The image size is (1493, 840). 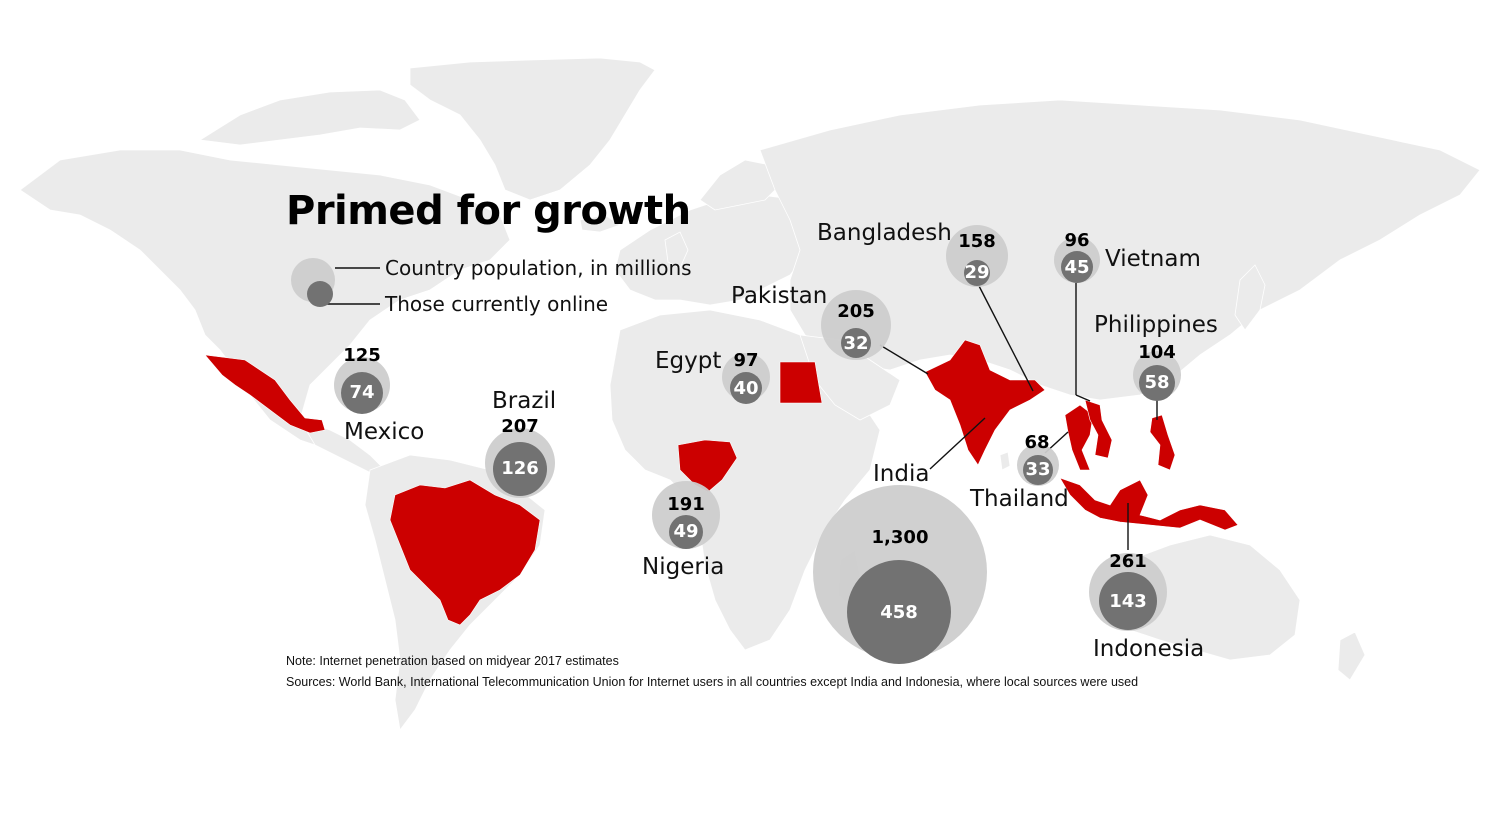 I want to click on philippines-shape, so click(x=1162, y=442).